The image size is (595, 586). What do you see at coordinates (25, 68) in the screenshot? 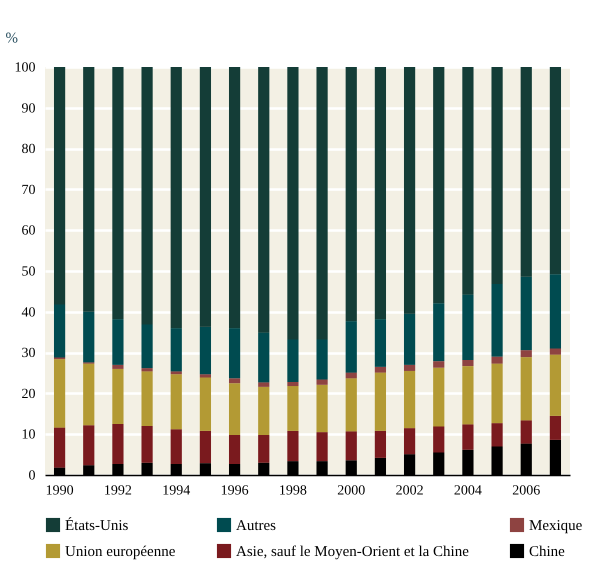
I see `y-tick-label: 100` at bounding box center [25, 68].